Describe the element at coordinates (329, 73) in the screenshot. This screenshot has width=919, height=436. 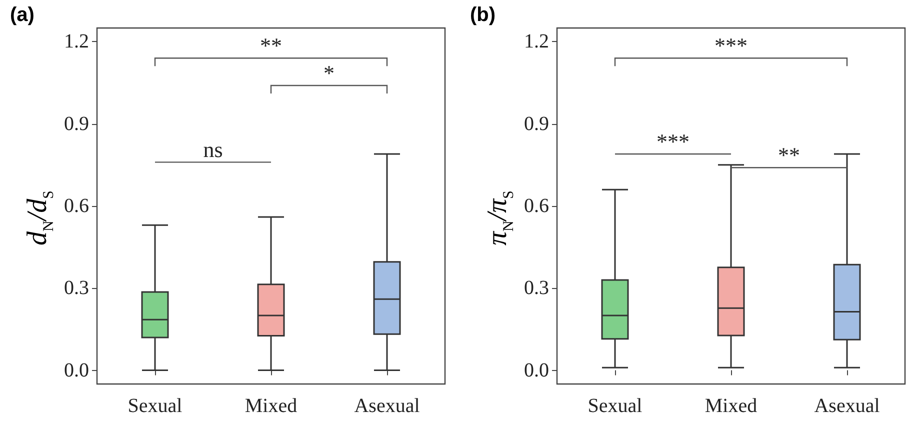
I see `annotation: *` at that location.